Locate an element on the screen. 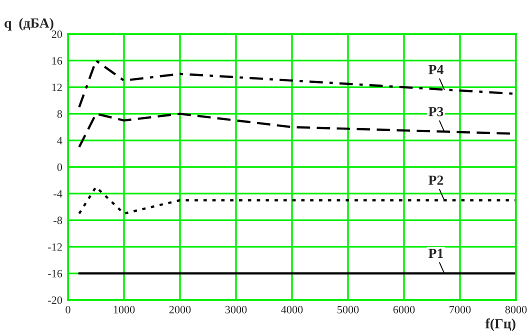  x-tick-label: 8000 is located at coordinates (516, 310).